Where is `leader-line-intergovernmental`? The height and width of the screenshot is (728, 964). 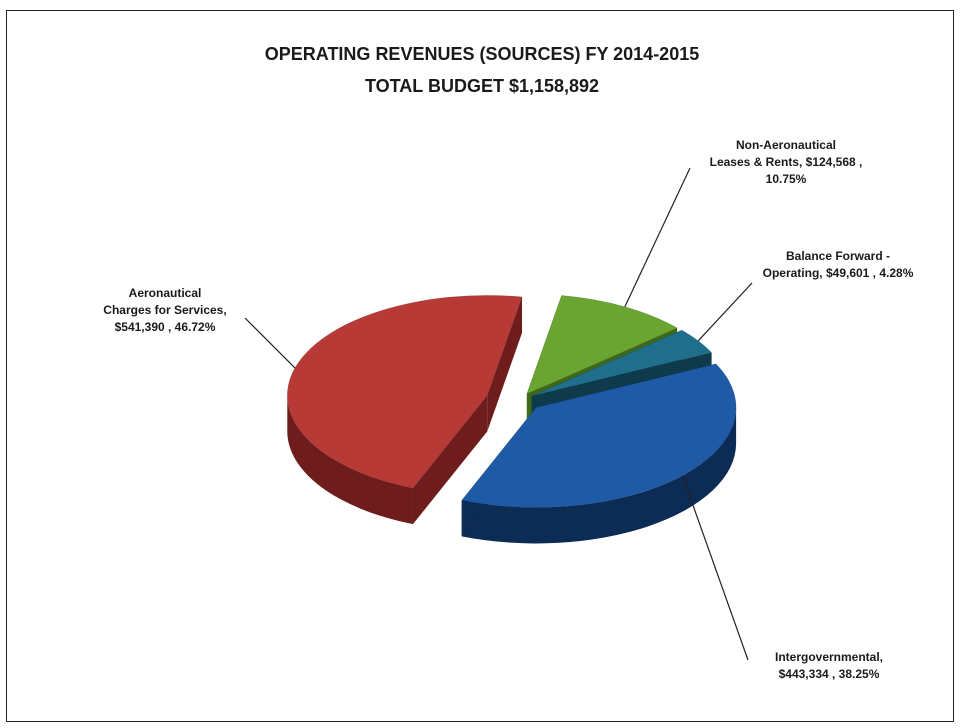 leader-line-intergovernmental is located at coordinates (715, 568).